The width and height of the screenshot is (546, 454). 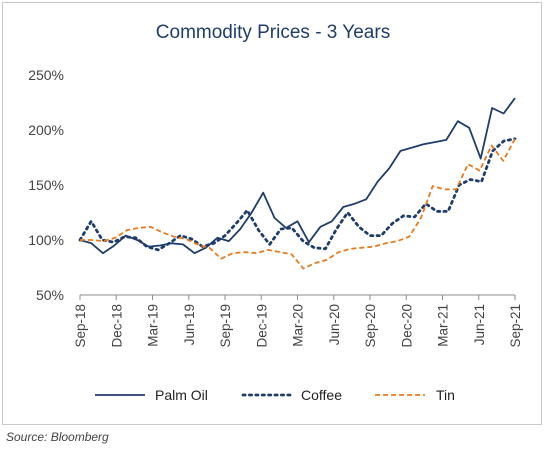 I want to click on x-tick-label: Sep-19, so click(x=225, y=326).